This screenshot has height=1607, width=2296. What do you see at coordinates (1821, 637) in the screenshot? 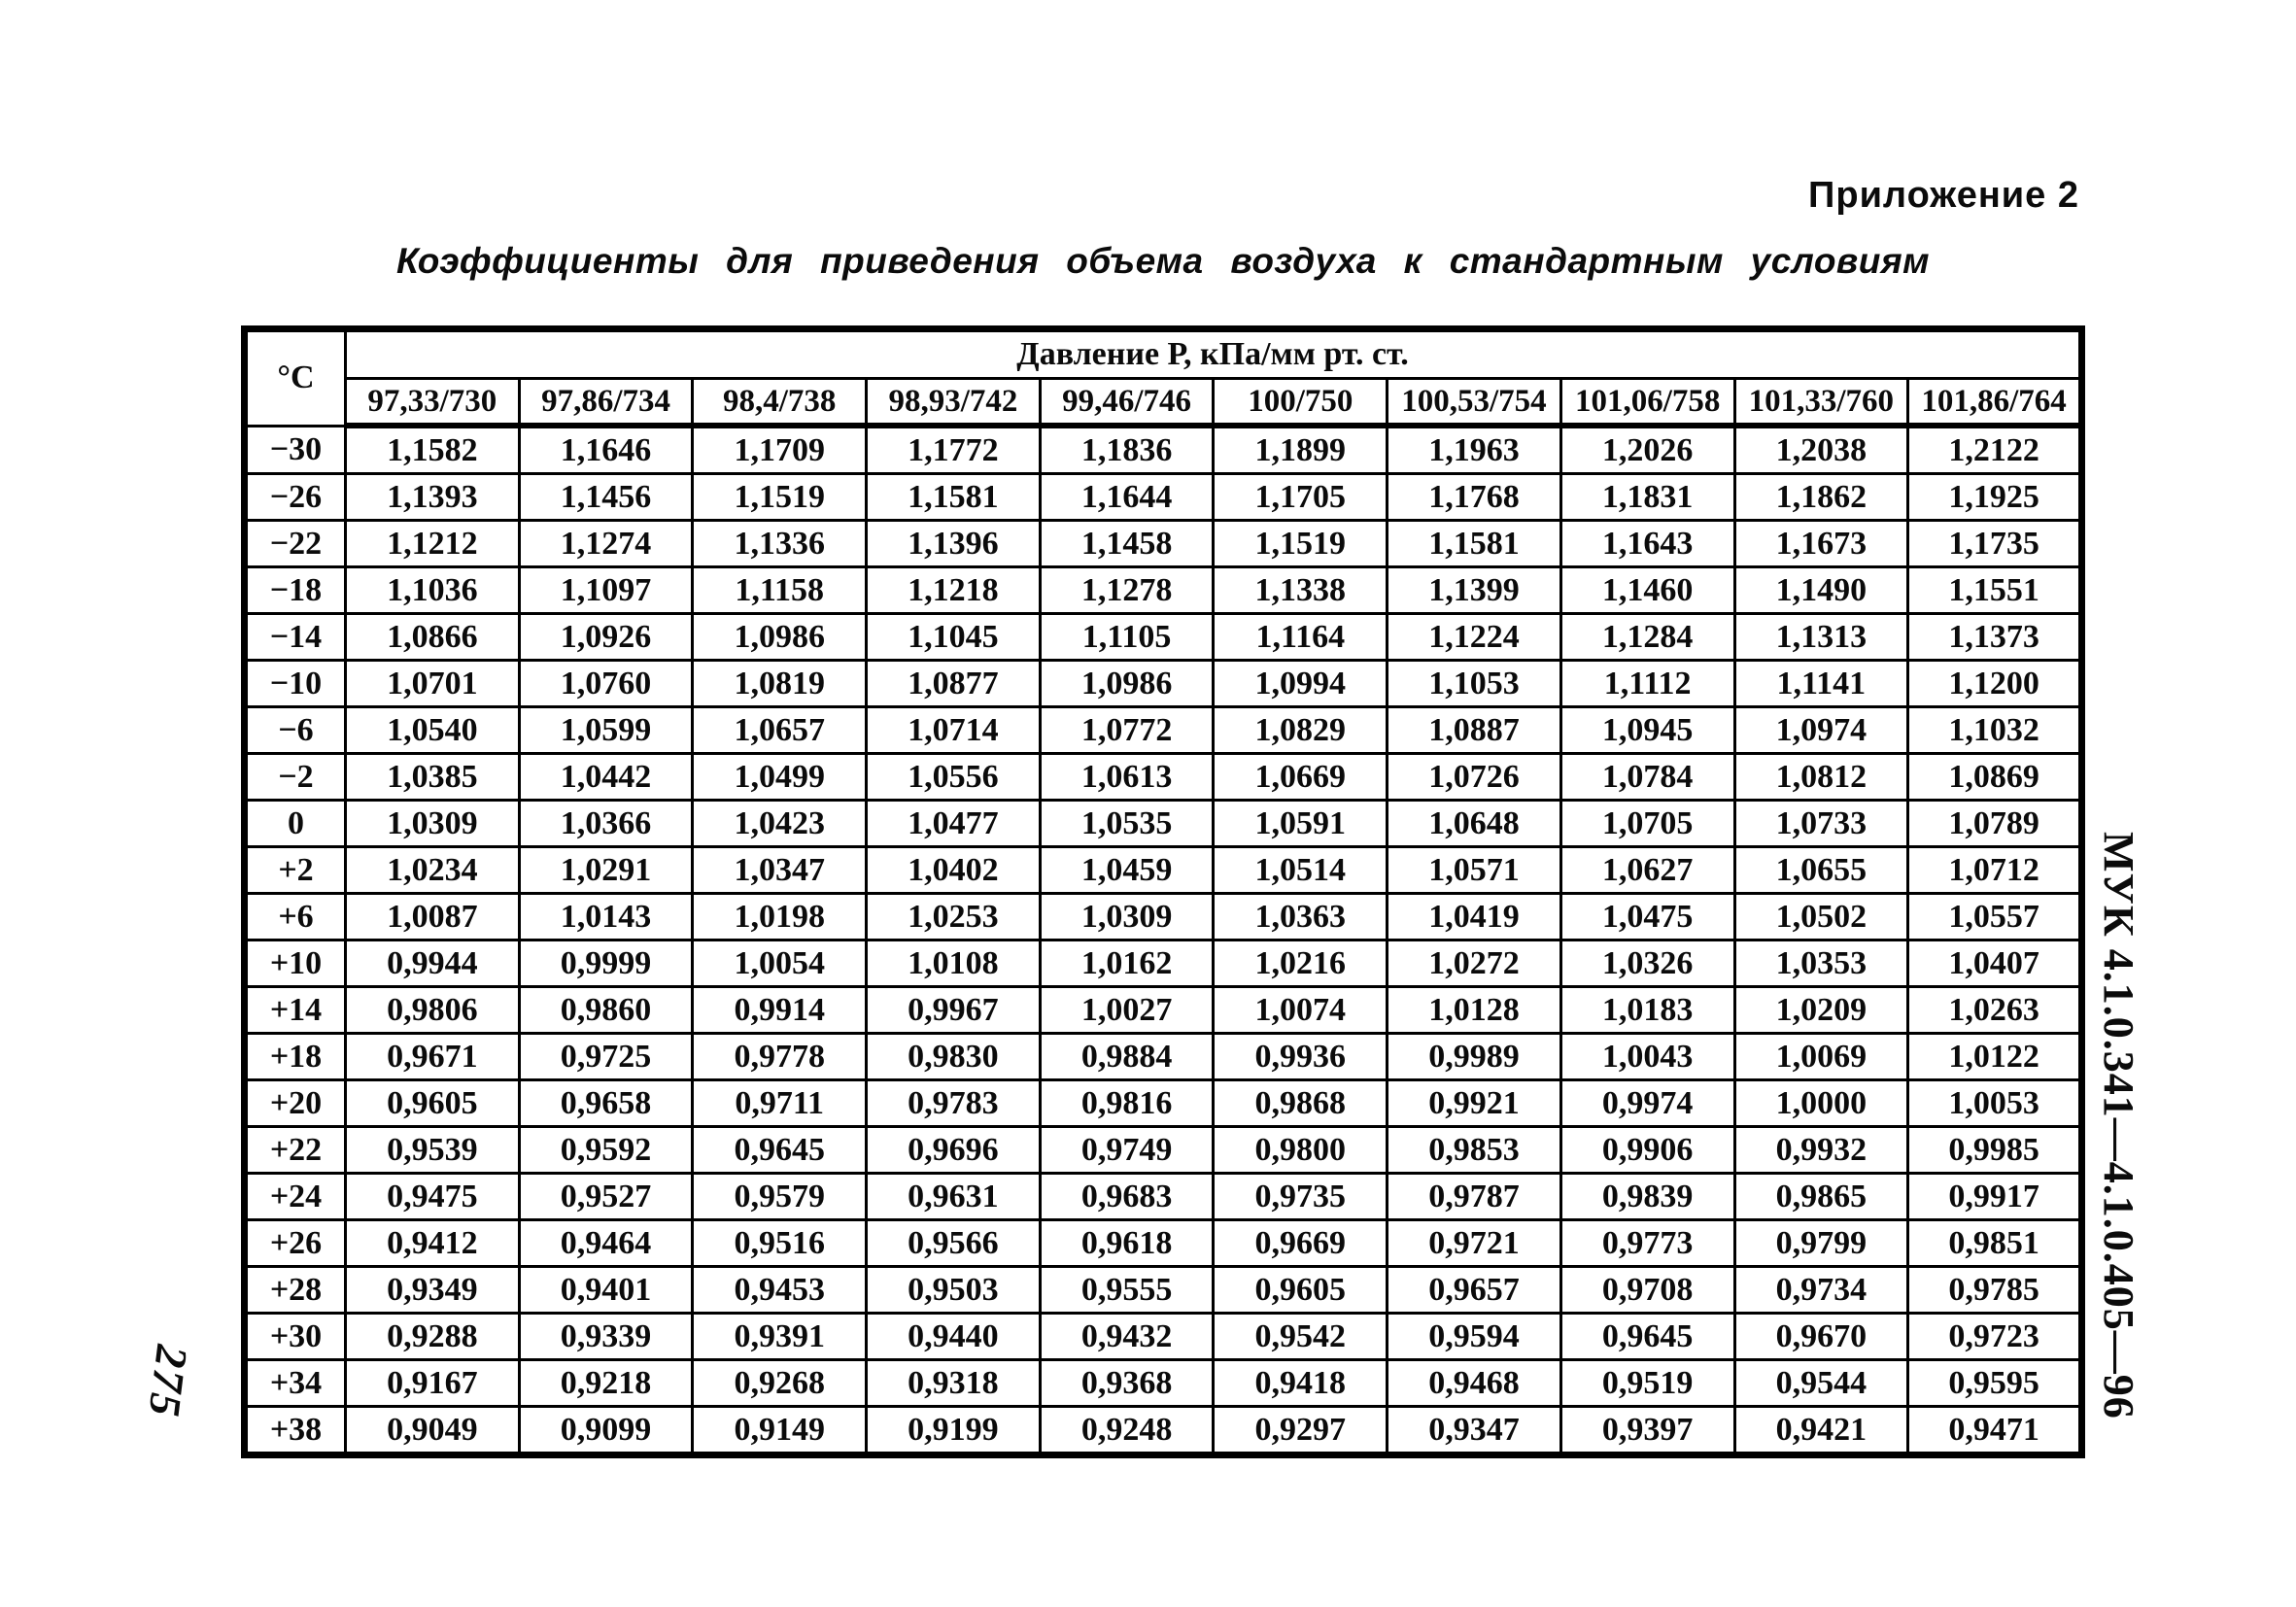
I see `coefficient-cell: 1,1313` at bounding box center [1821, 637].